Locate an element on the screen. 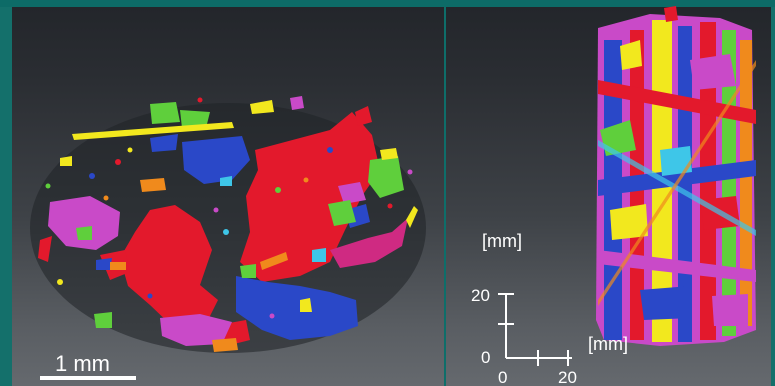 This screenshot has height=386, width=775. scale-bar is located at coordinates (88, 378).